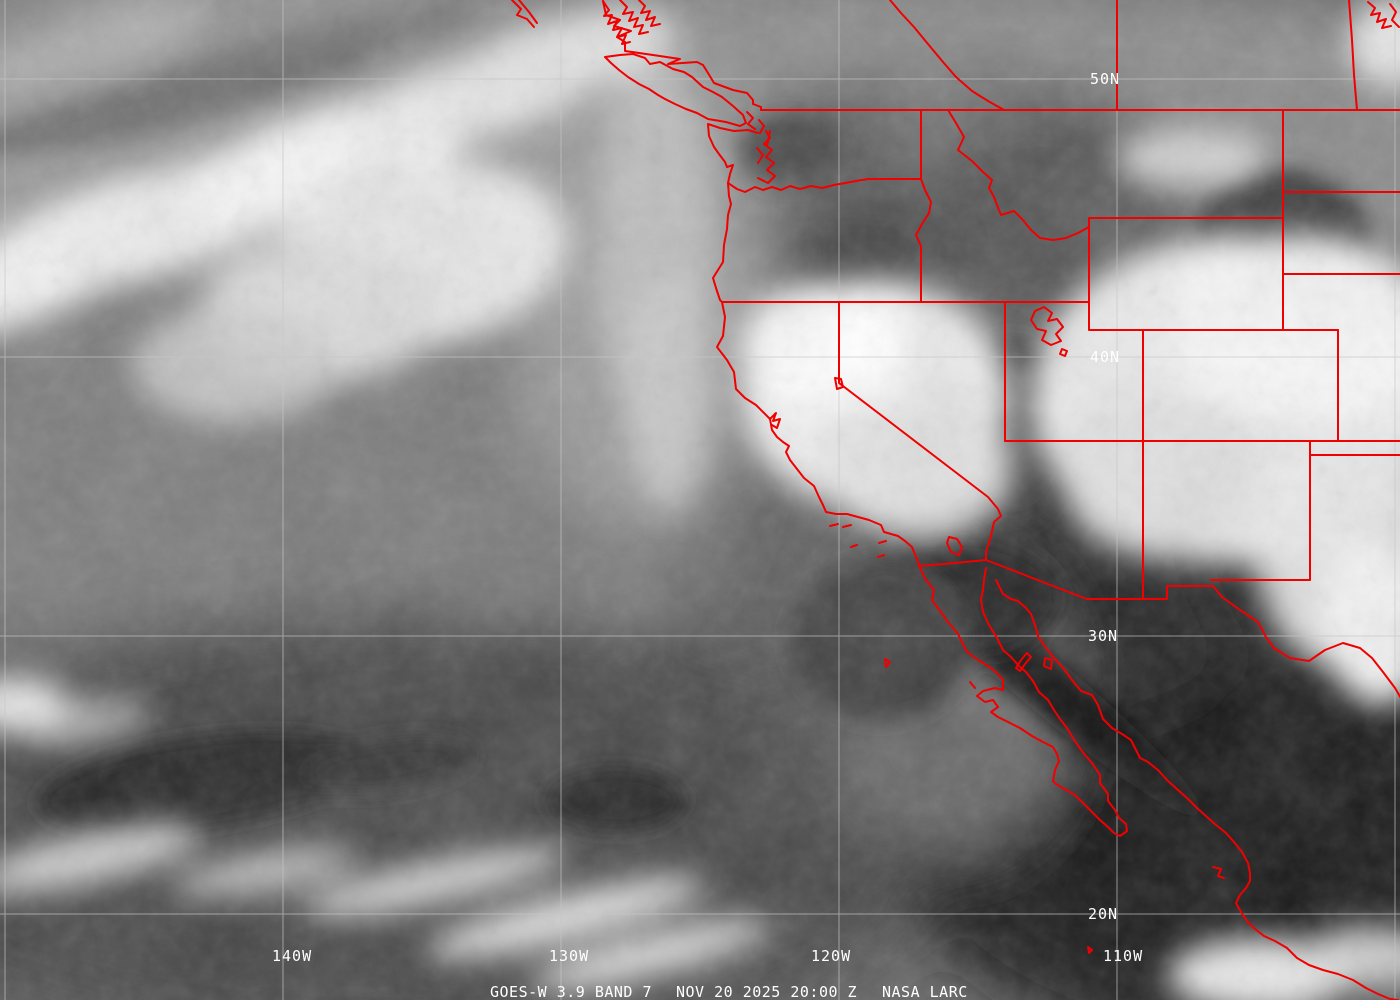  What do you see at coordinates (766, 991) in the screenshot?
I see `caption-timestamp: NOV 20 2025 20:00 Z` at bounding box center [766, 991].